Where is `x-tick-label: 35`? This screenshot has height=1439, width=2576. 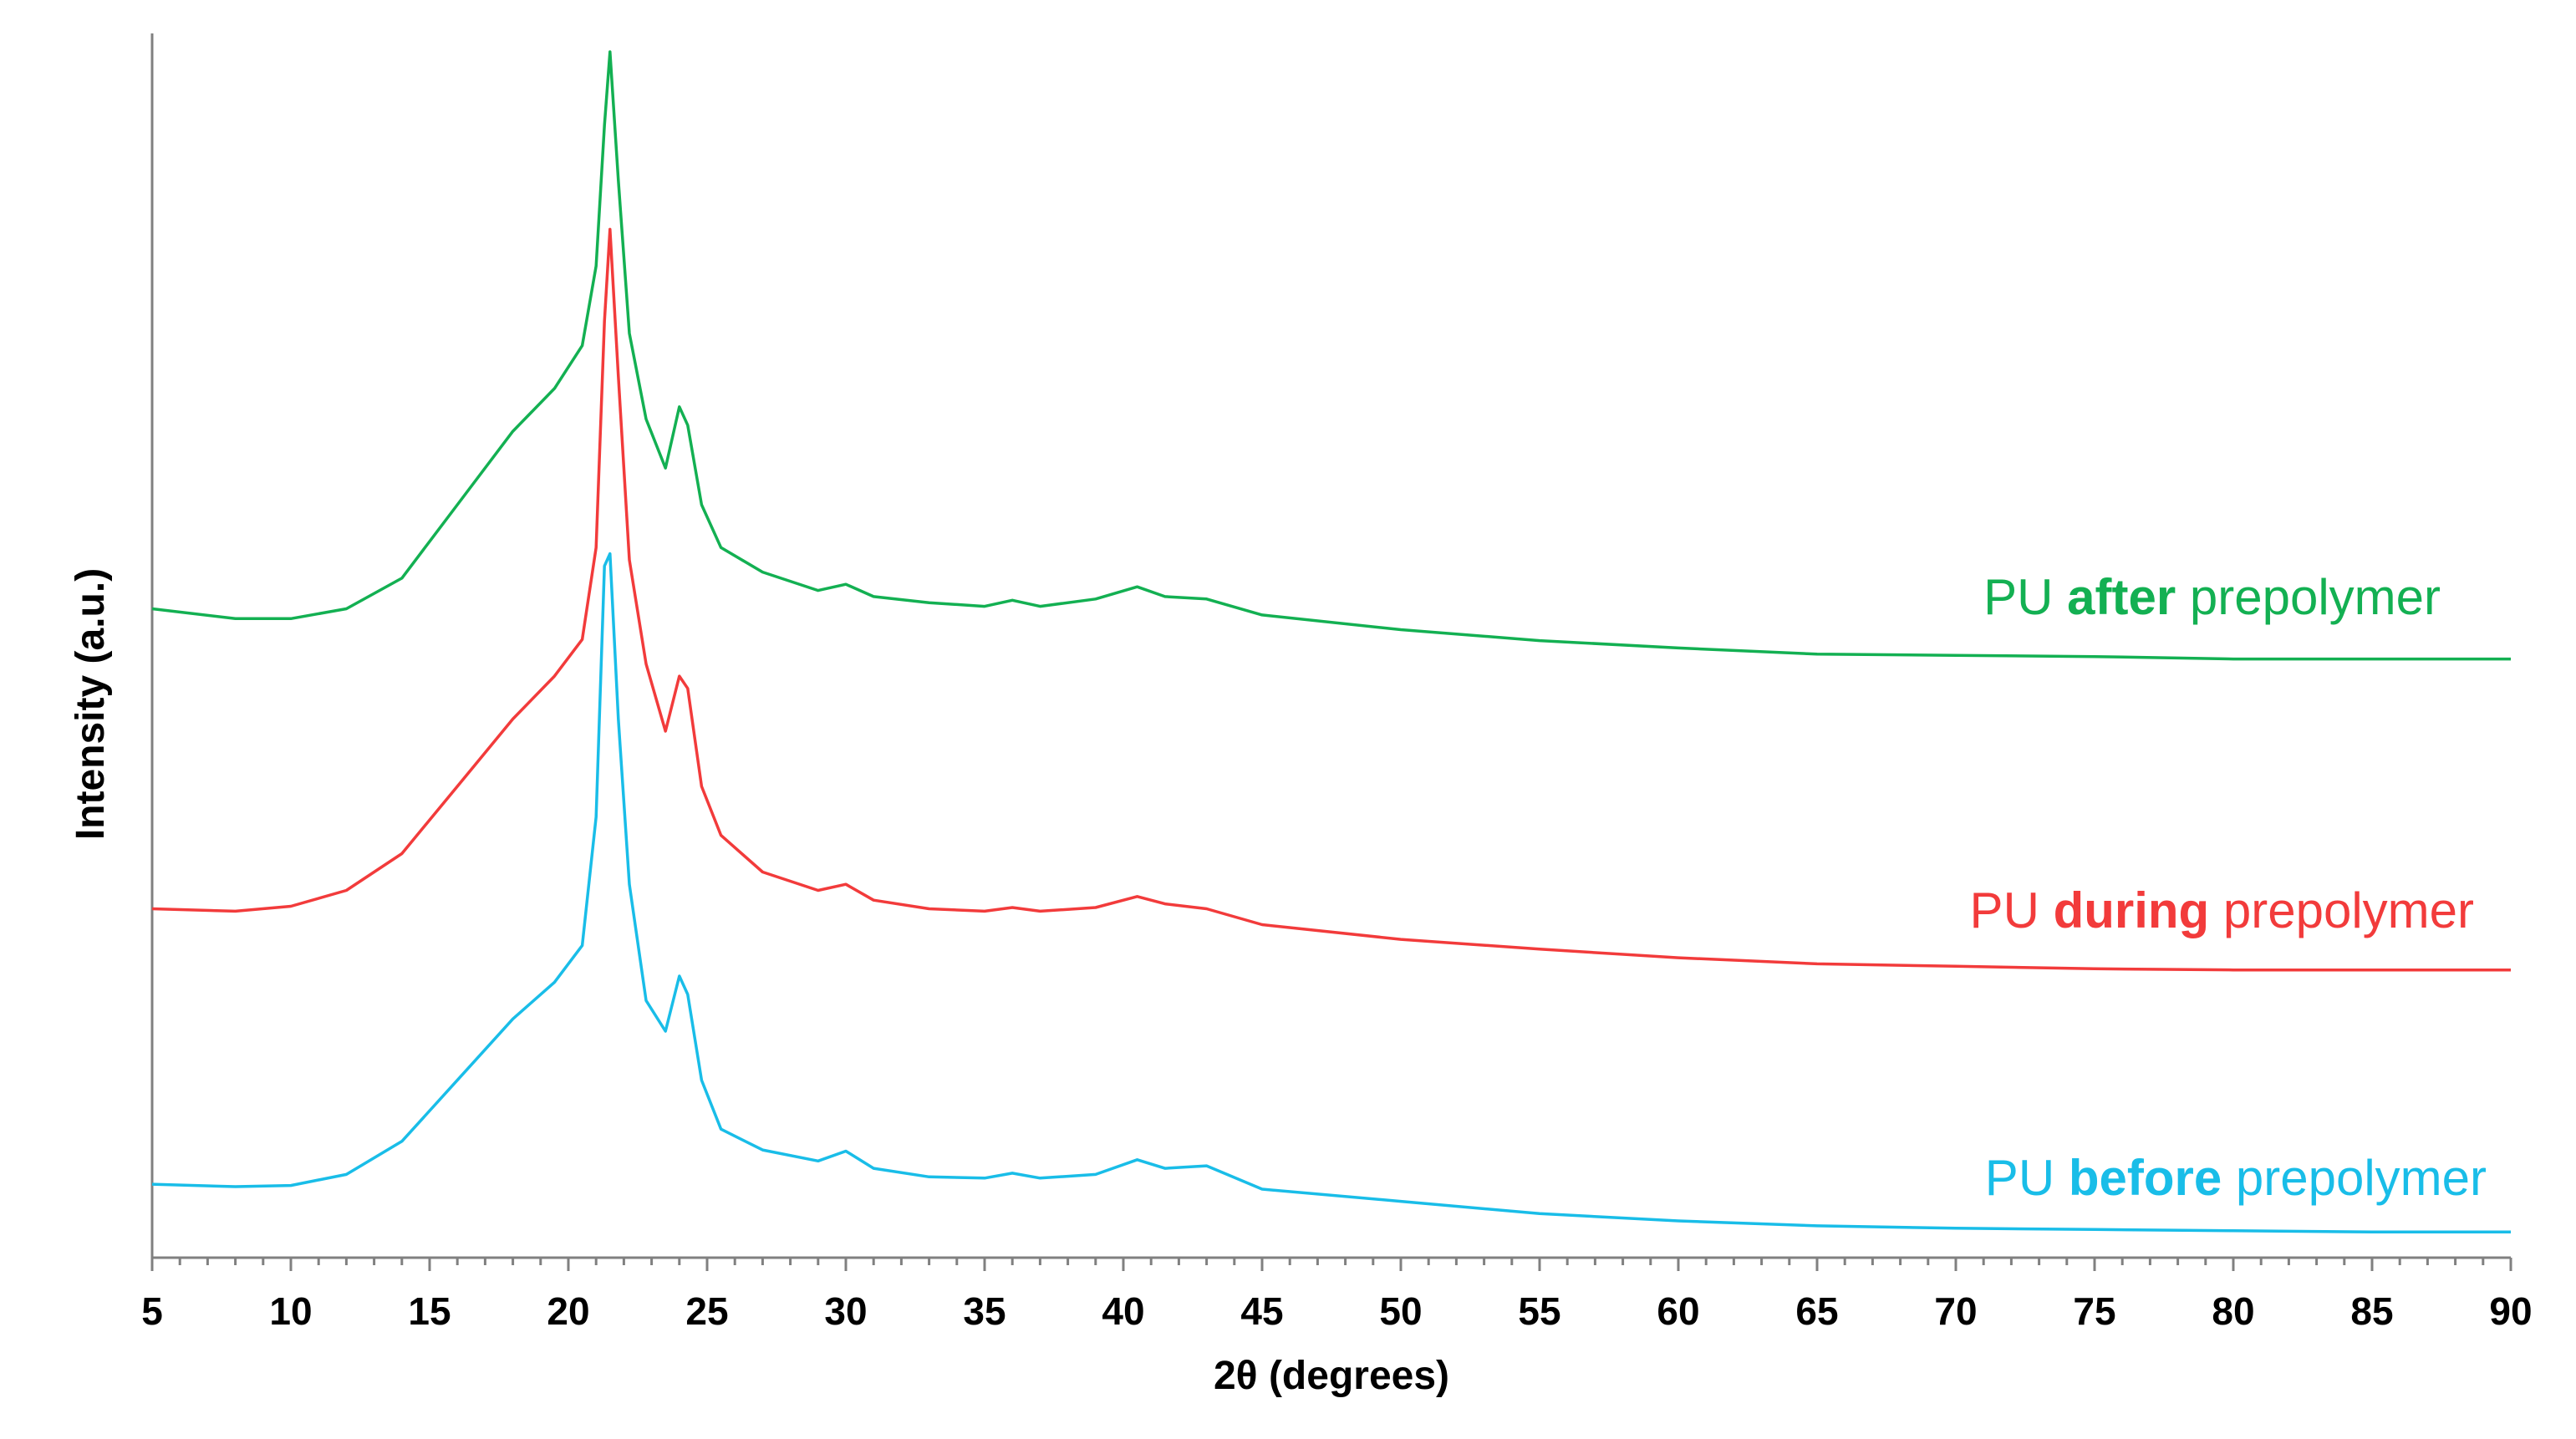
x-tick-label: 35 is located at coordinates (984, 1311).